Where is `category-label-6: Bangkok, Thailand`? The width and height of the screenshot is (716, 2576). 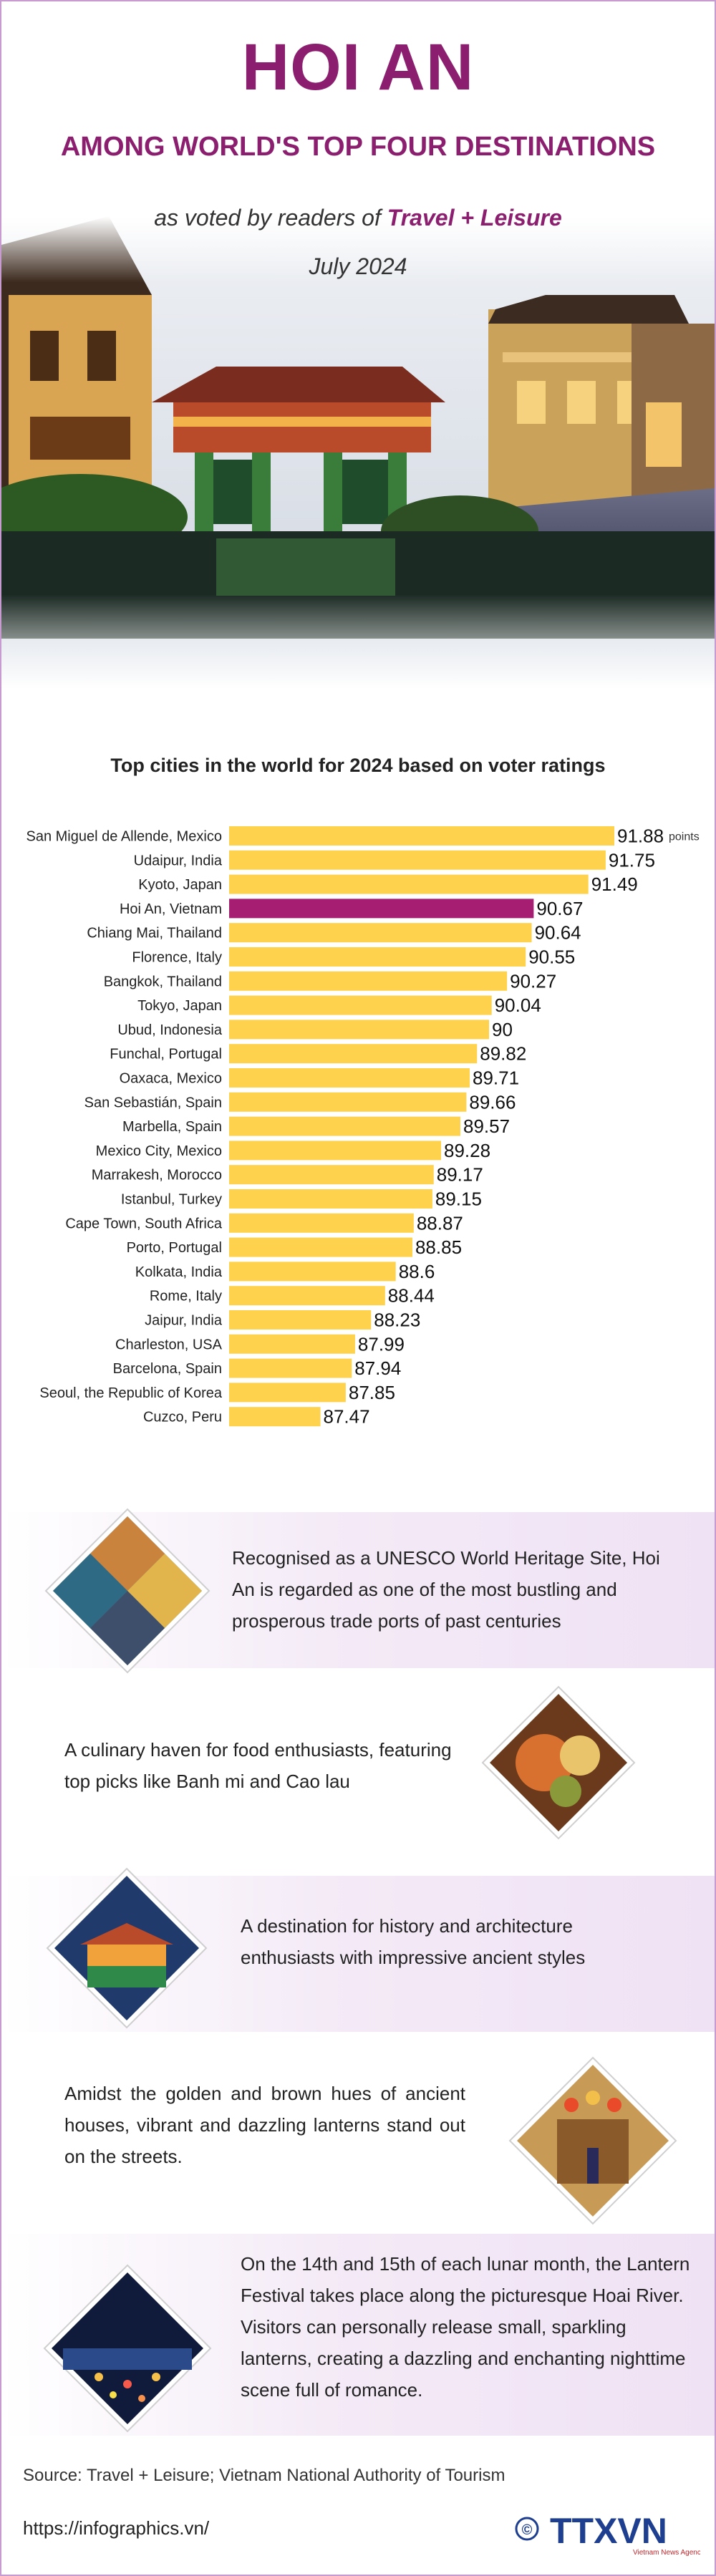
category-label-6: Bangkok, Thailand is located at coordinates (163, 982).